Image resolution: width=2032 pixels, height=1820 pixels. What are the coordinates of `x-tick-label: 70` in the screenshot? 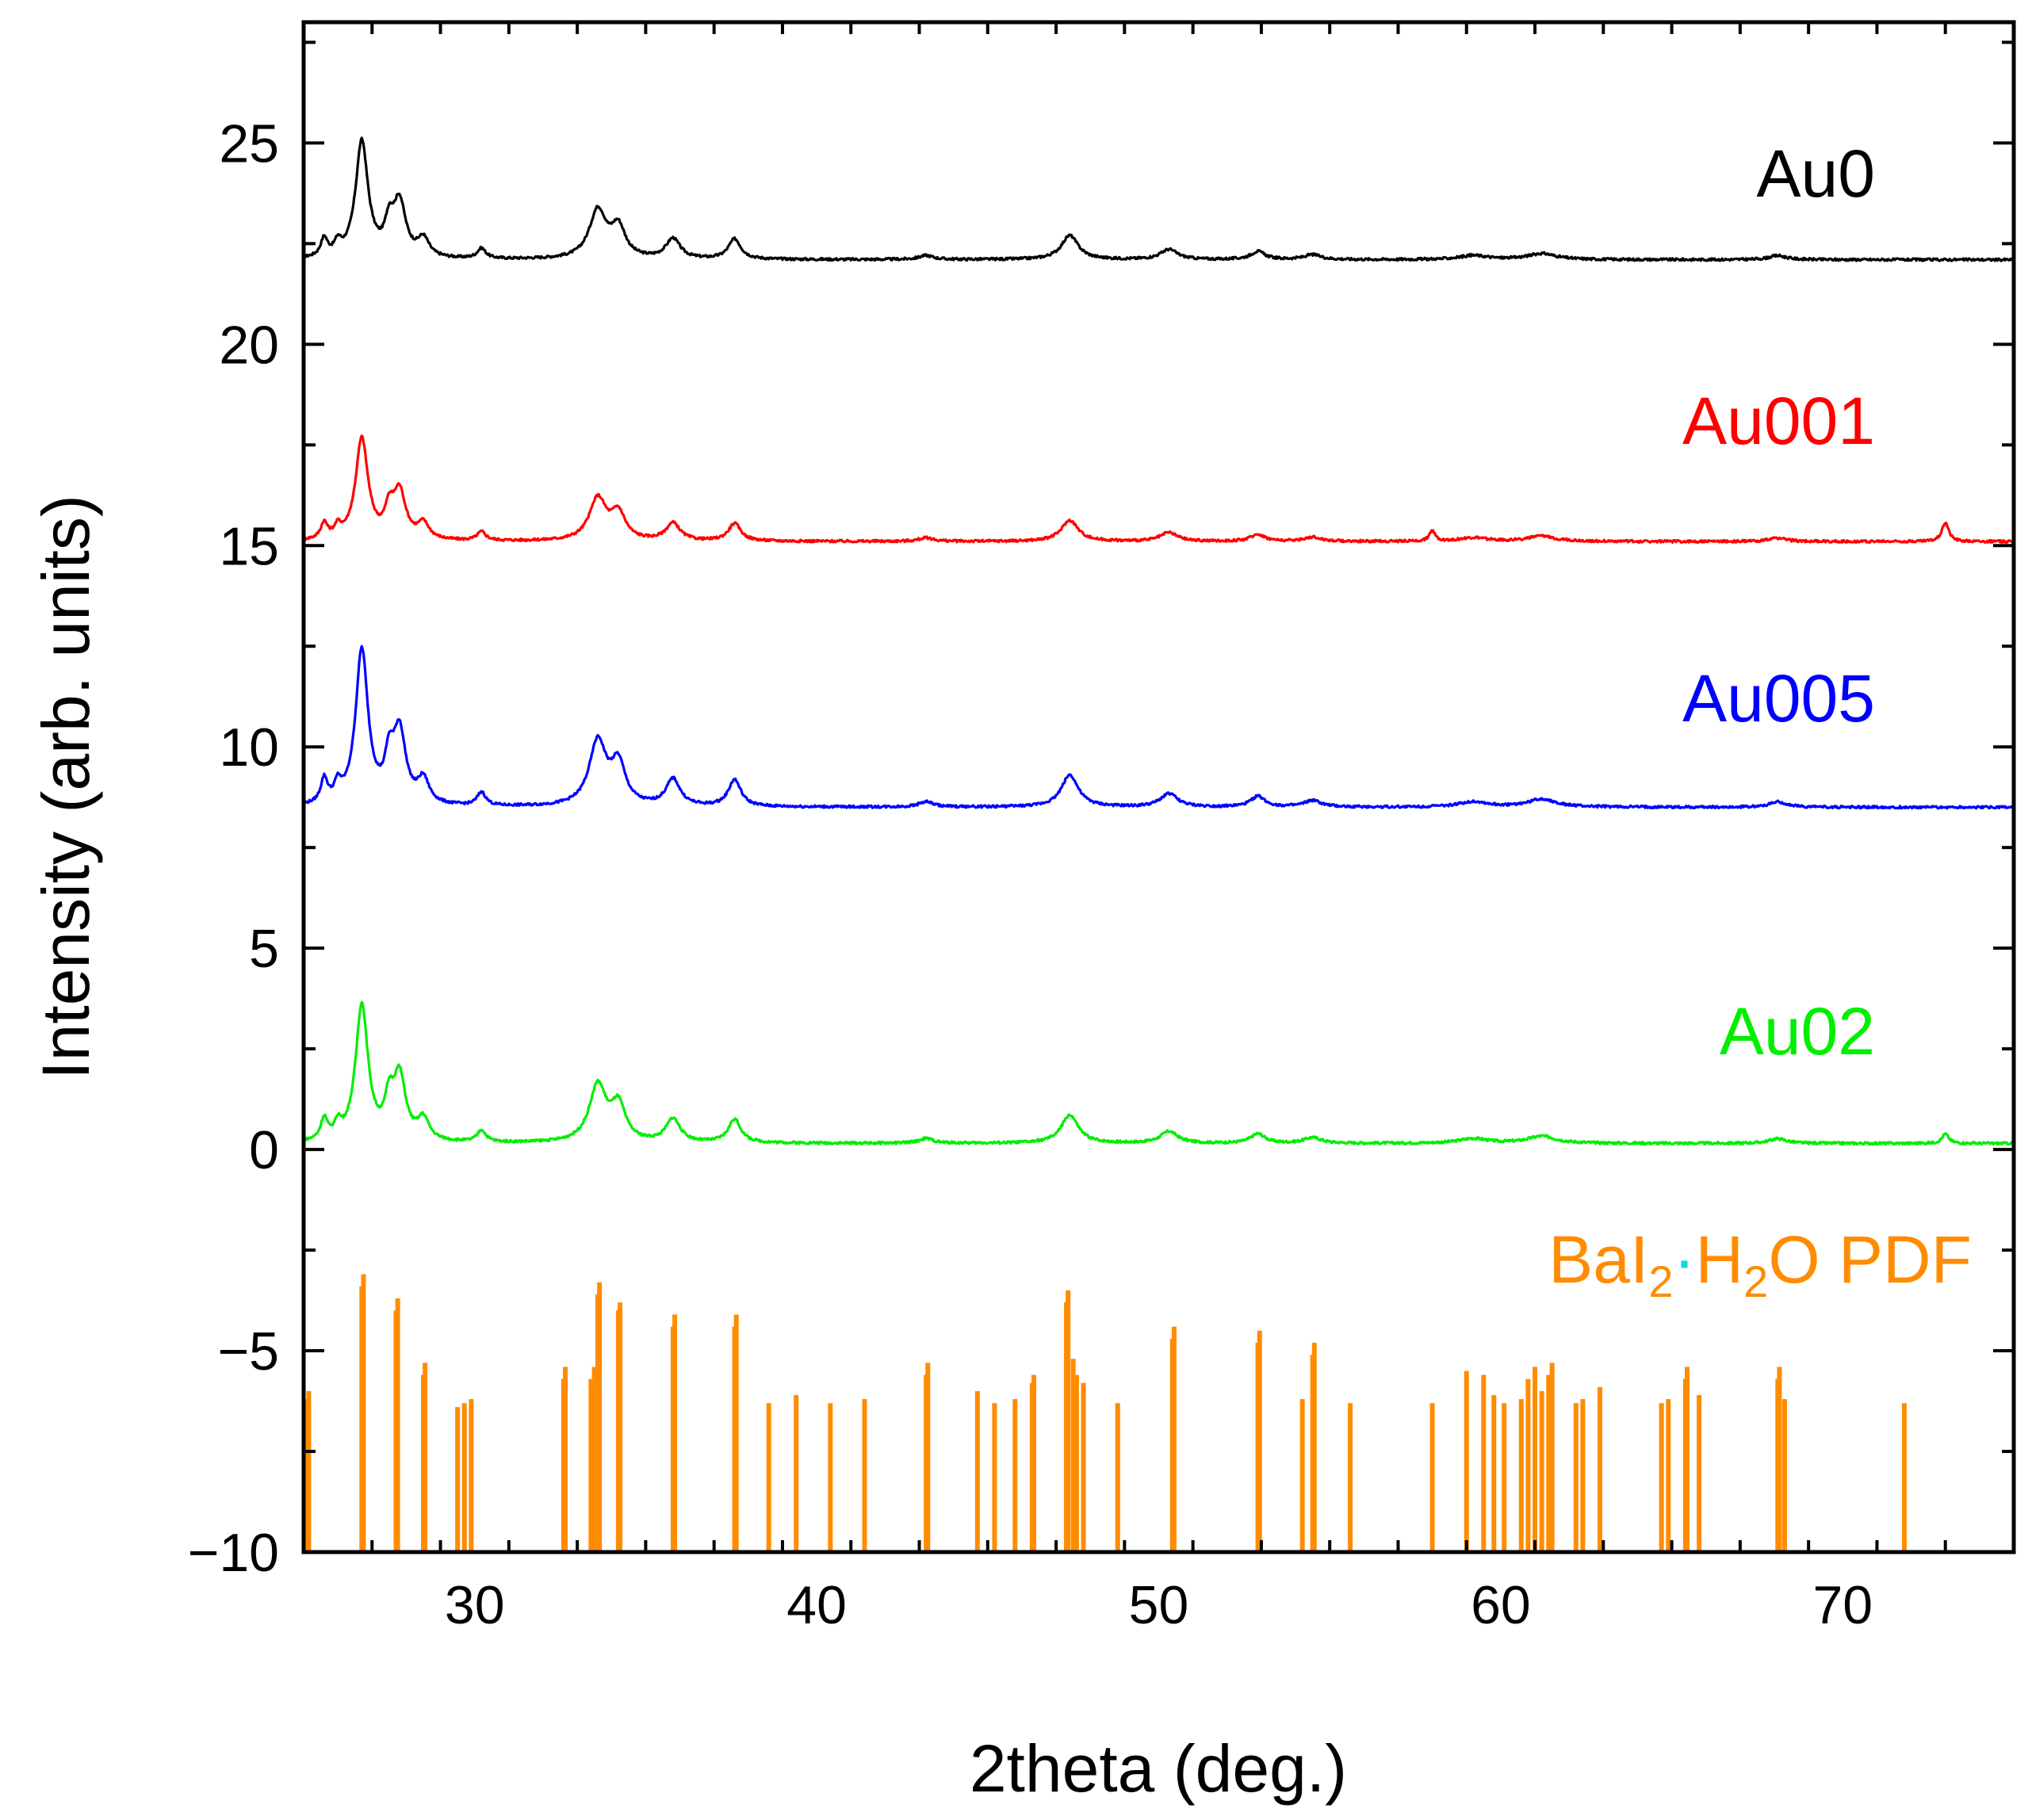 It's located at (1843, 1605).